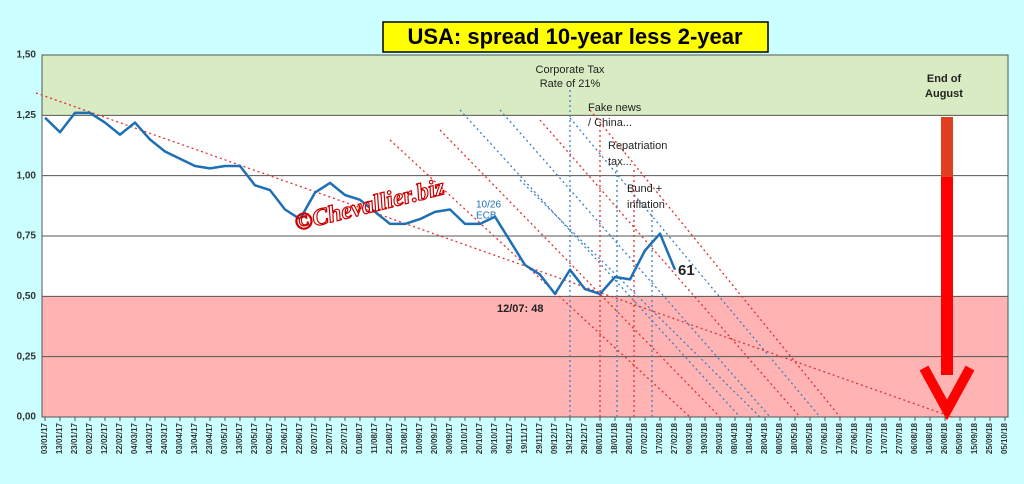  I want to click on annotation: 10/26, so click(488, 205).